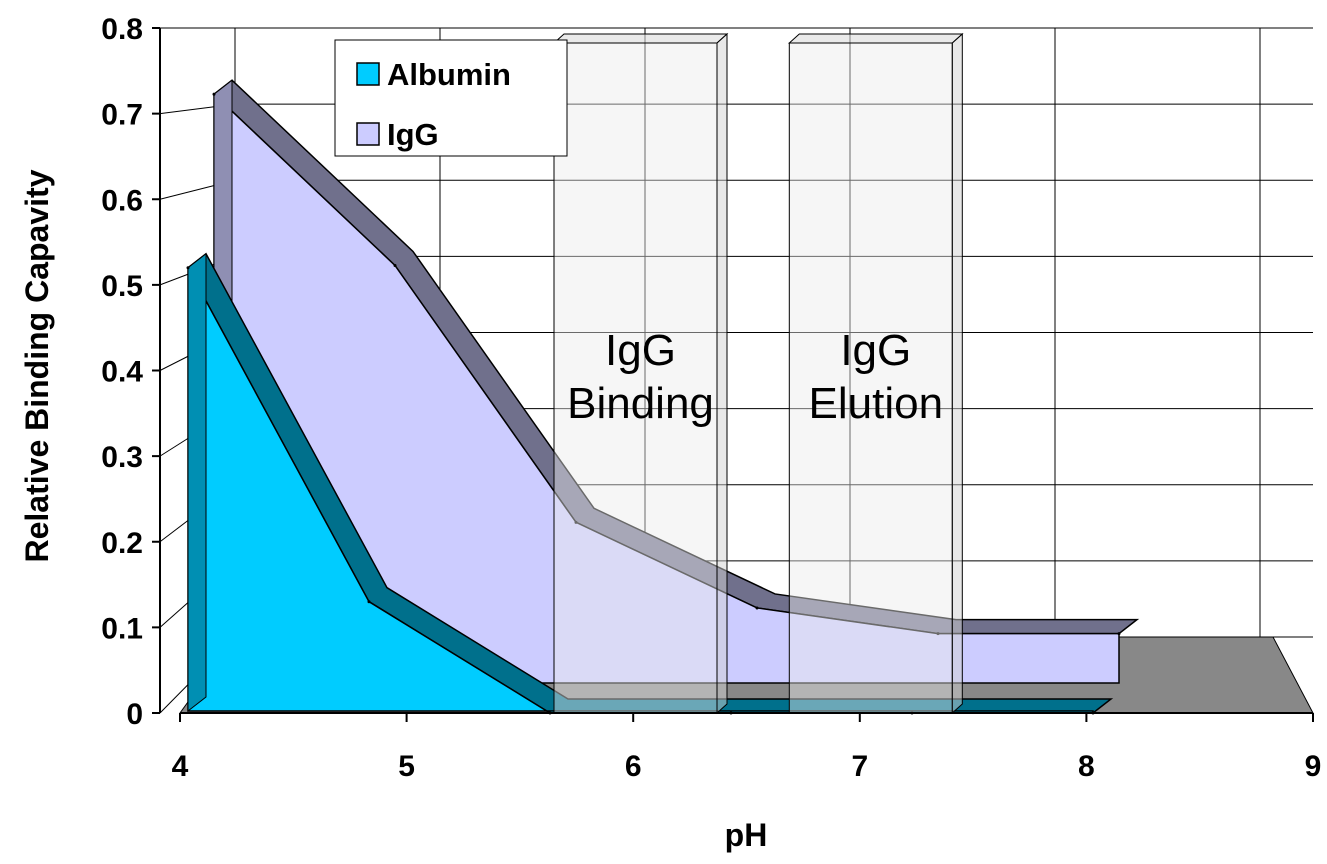 This screenshot has height=864, width=1327. What do you see at coordinates (122, 200) in the screenshot?
I see `y-tick-label: 0.6` at bounding box center [122, 200].